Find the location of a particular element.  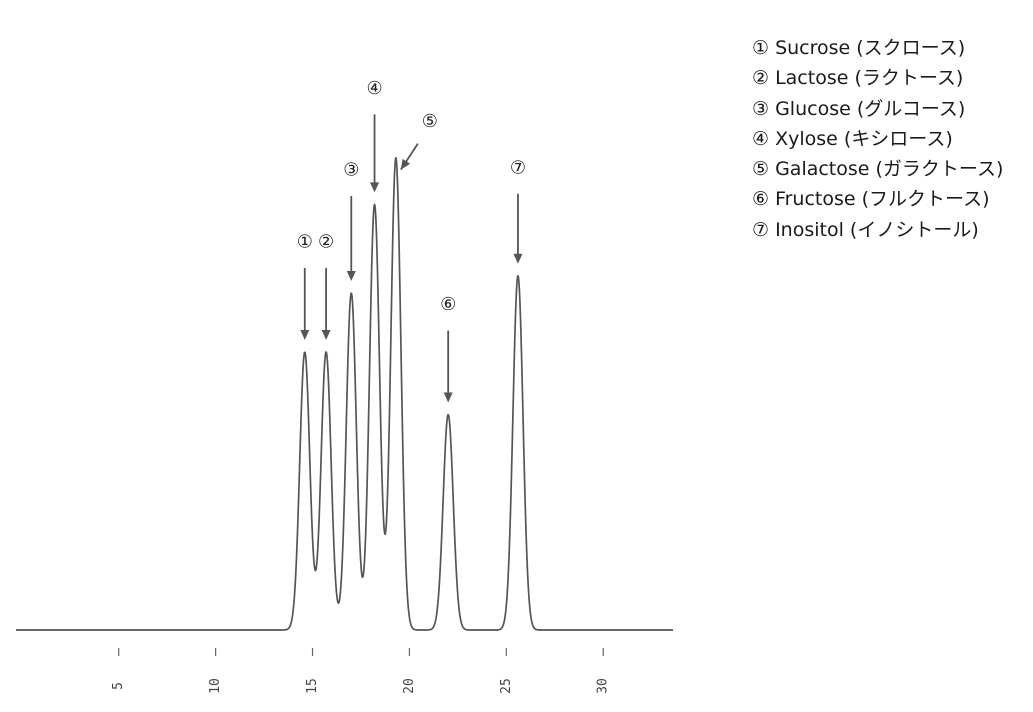

legend-item: ⑥ Fructose (フルクトース) is located at coordinates (877, 199).